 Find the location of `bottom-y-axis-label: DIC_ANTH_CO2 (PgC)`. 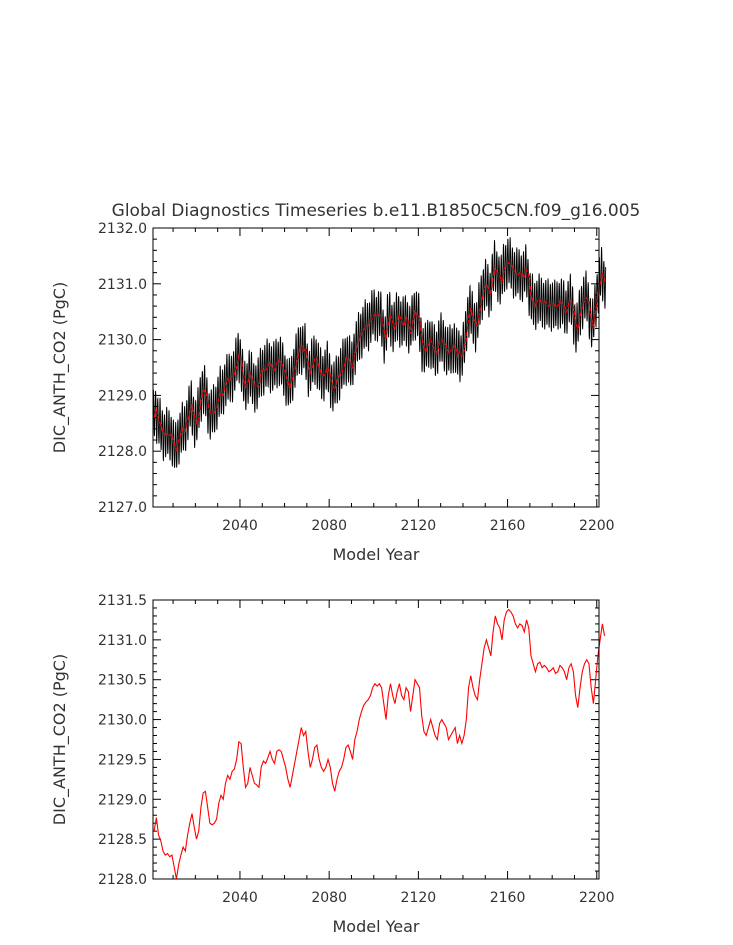

bottom-y-axis-label: DIC_ANTH_CO2 (PgC) is located at coordinates (60, 739).